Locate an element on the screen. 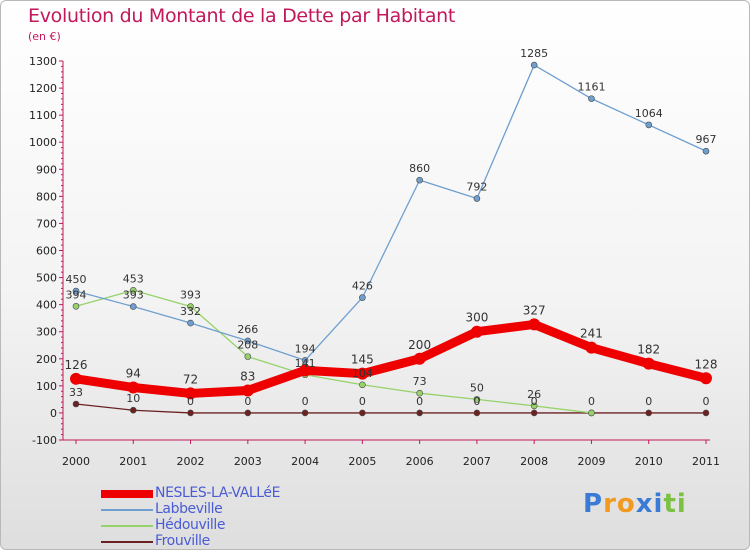  data-label: 860 is located at coordinates (419, 168).